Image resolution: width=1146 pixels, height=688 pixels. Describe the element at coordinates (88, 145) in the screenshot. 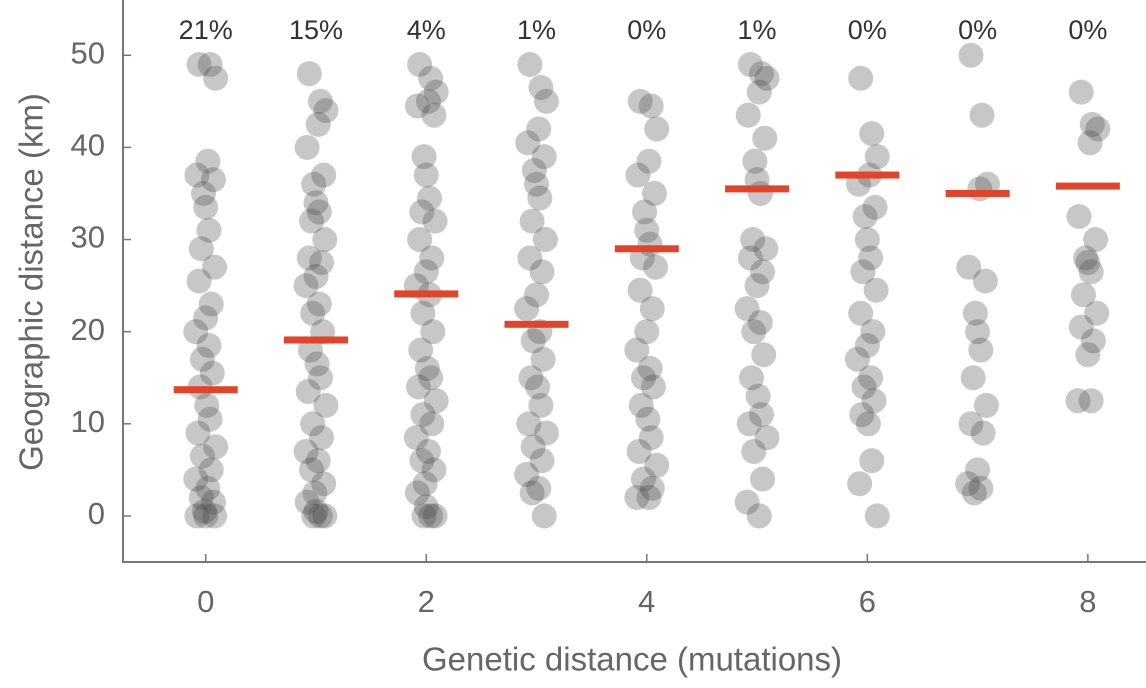

I see `y-tick-label: 40` at that location.